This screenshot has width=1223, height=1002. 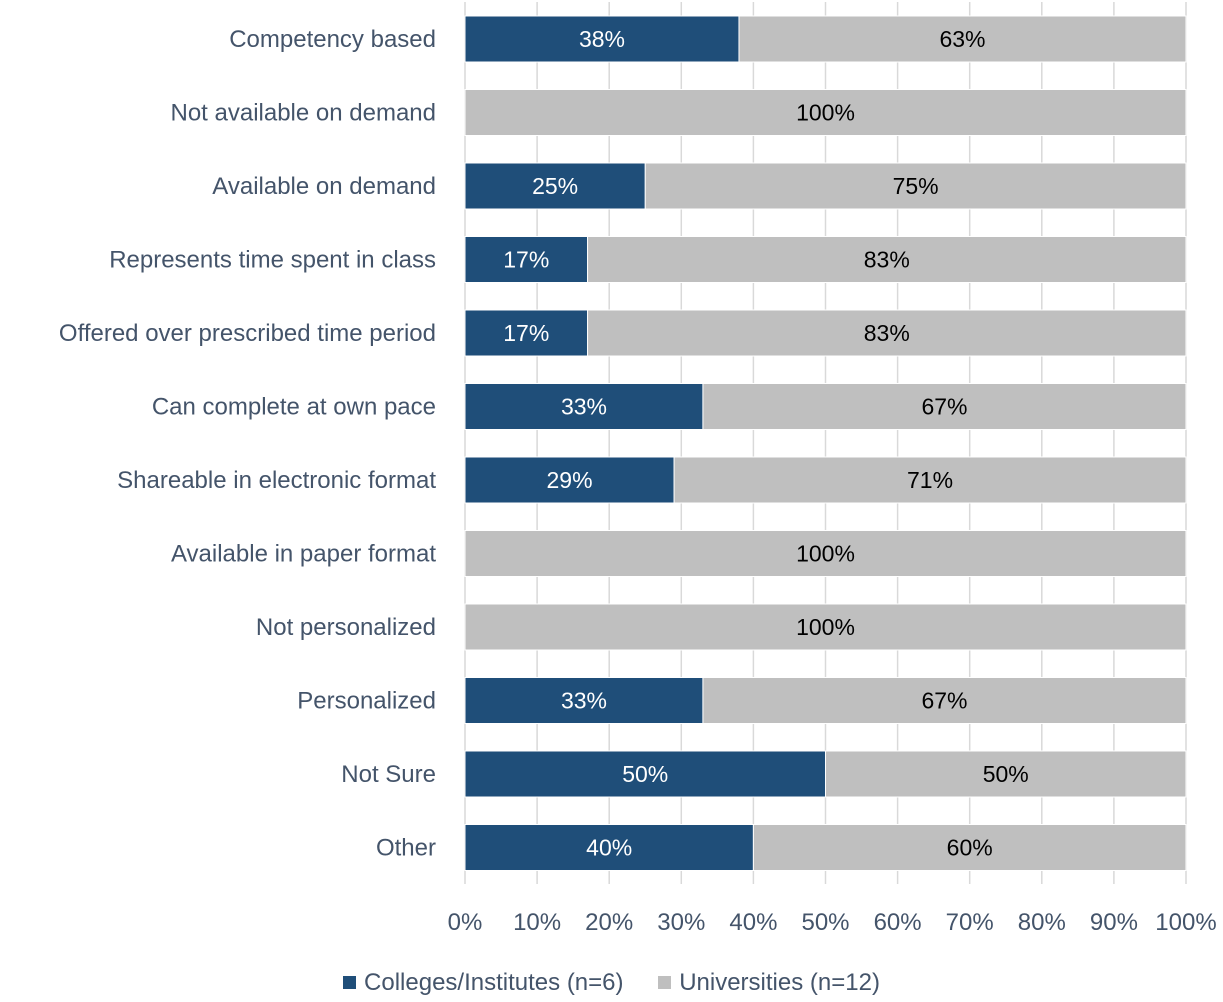 What do you see at coordinates (825, 922) in the screenshot?
I see `x-tick-label: 50%` at bounding box center [825, 922].